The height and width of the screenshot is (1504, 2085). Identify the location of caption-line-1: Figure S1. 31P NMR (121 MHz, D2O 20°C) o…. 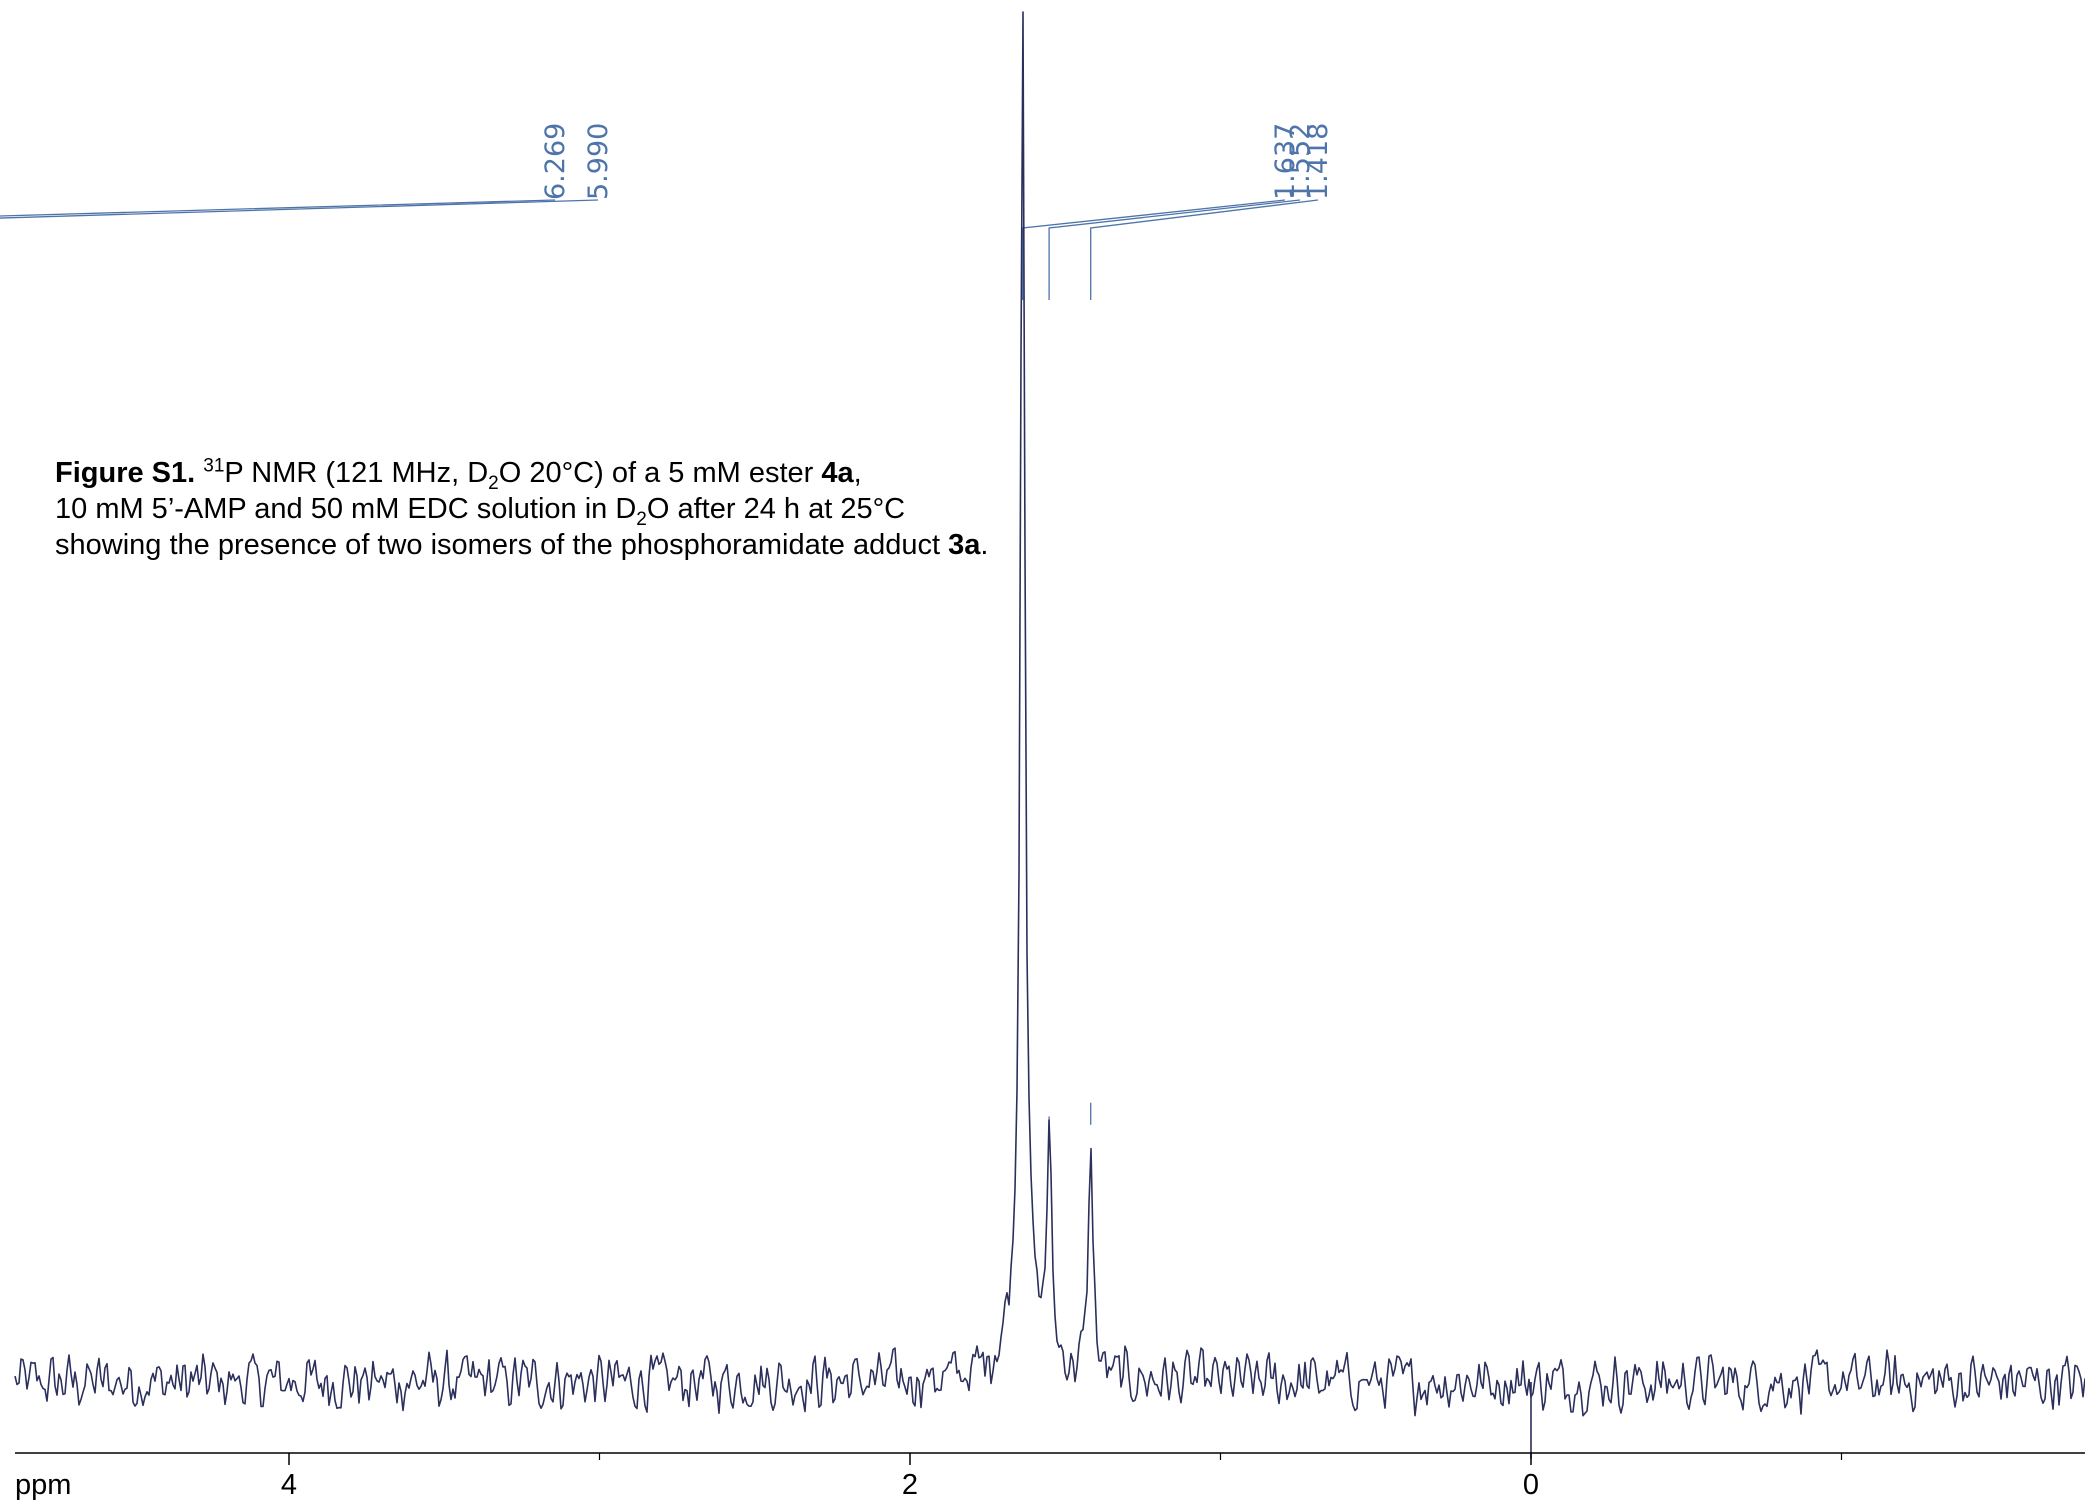
(458, 474).